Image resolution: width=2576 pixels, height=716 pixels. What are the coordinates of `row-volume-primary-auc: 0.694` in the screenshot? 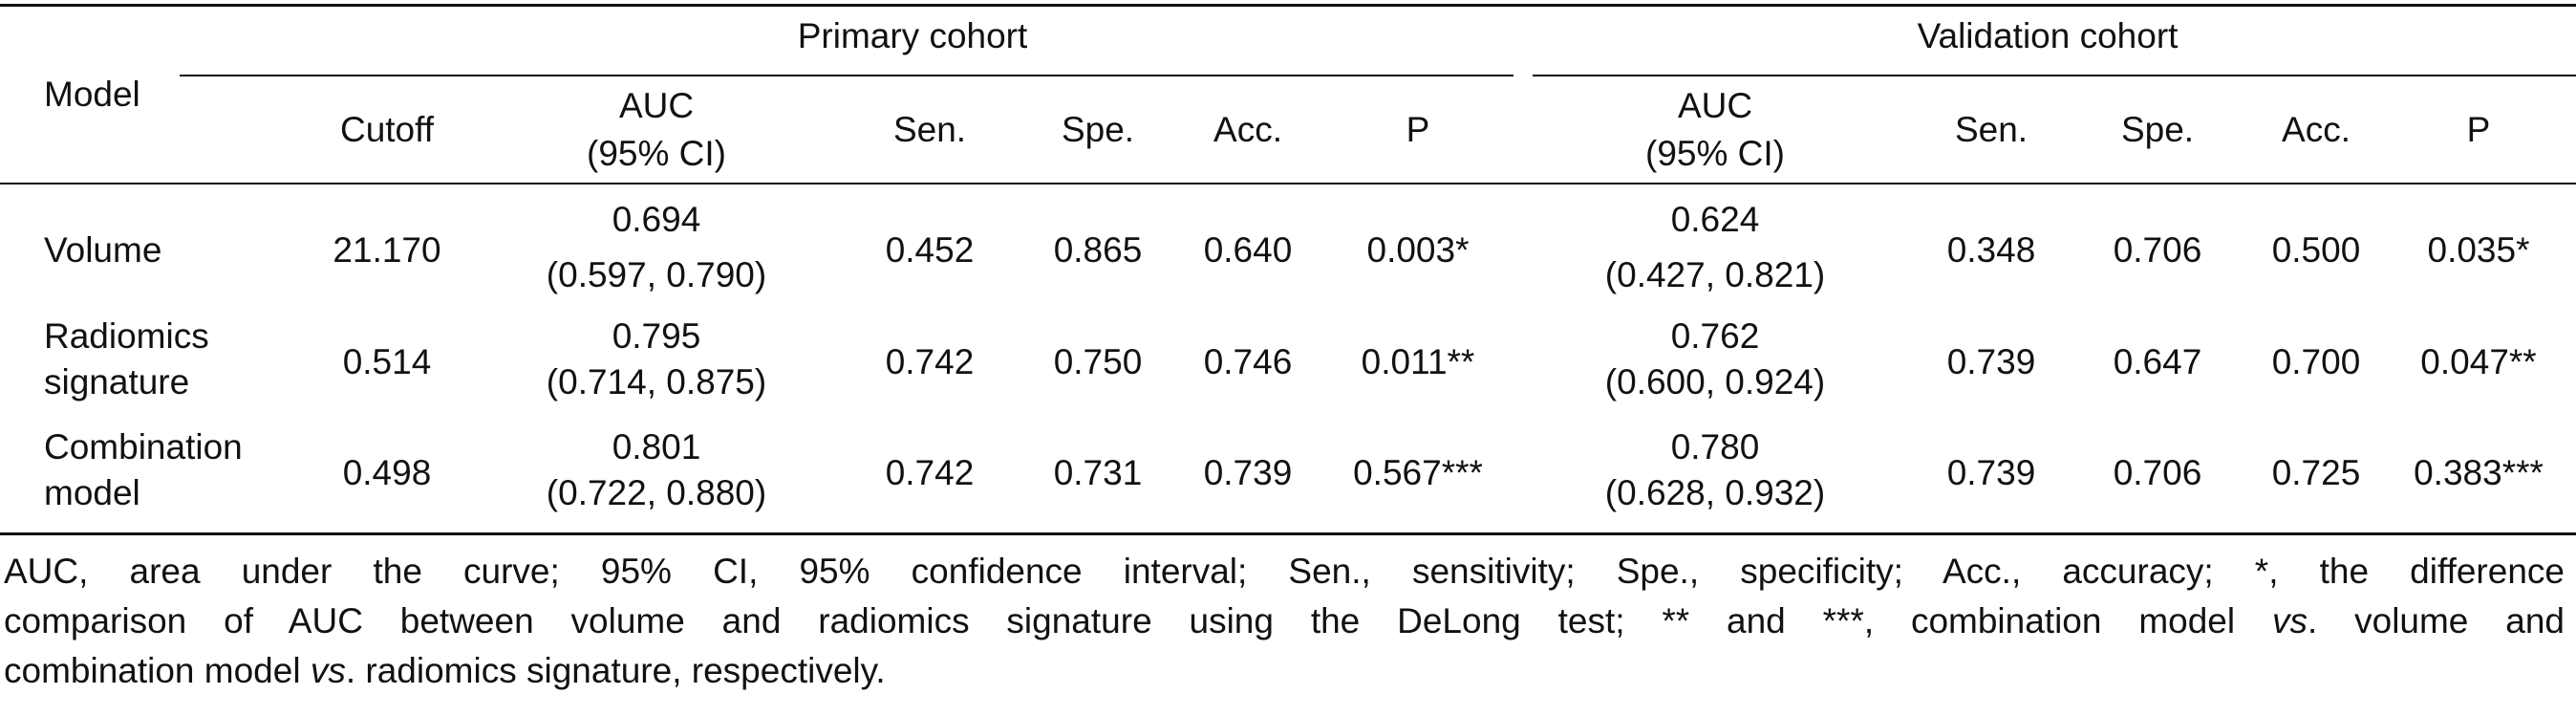 It's located at (656, 219).